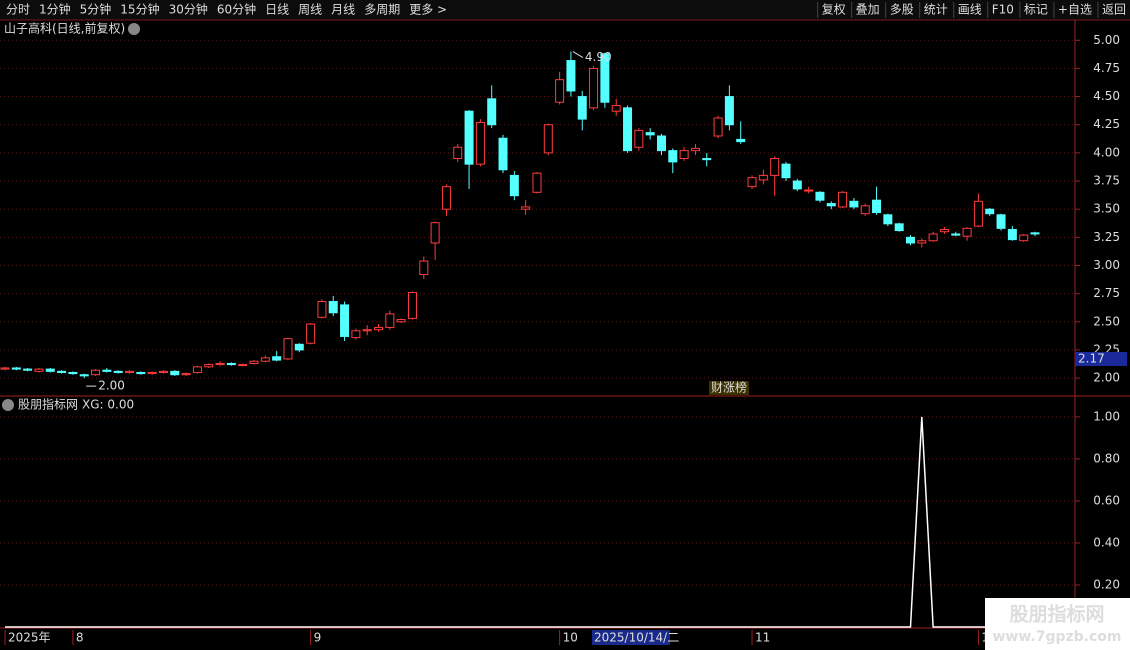  What do you see at coordinates (1106, 321) in the screenshot?
I see `y-tick-label: 2.50` at bounding box center [1106, 321].